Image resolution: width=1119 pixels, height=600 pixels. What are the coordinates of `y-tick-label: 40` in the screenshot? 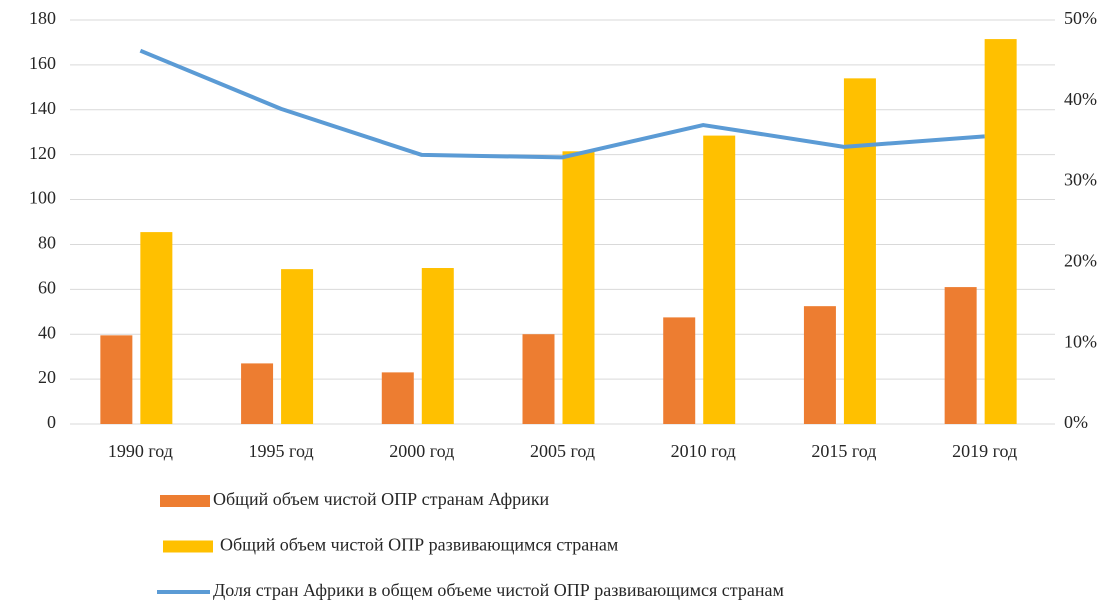 It's located at (47, 332).